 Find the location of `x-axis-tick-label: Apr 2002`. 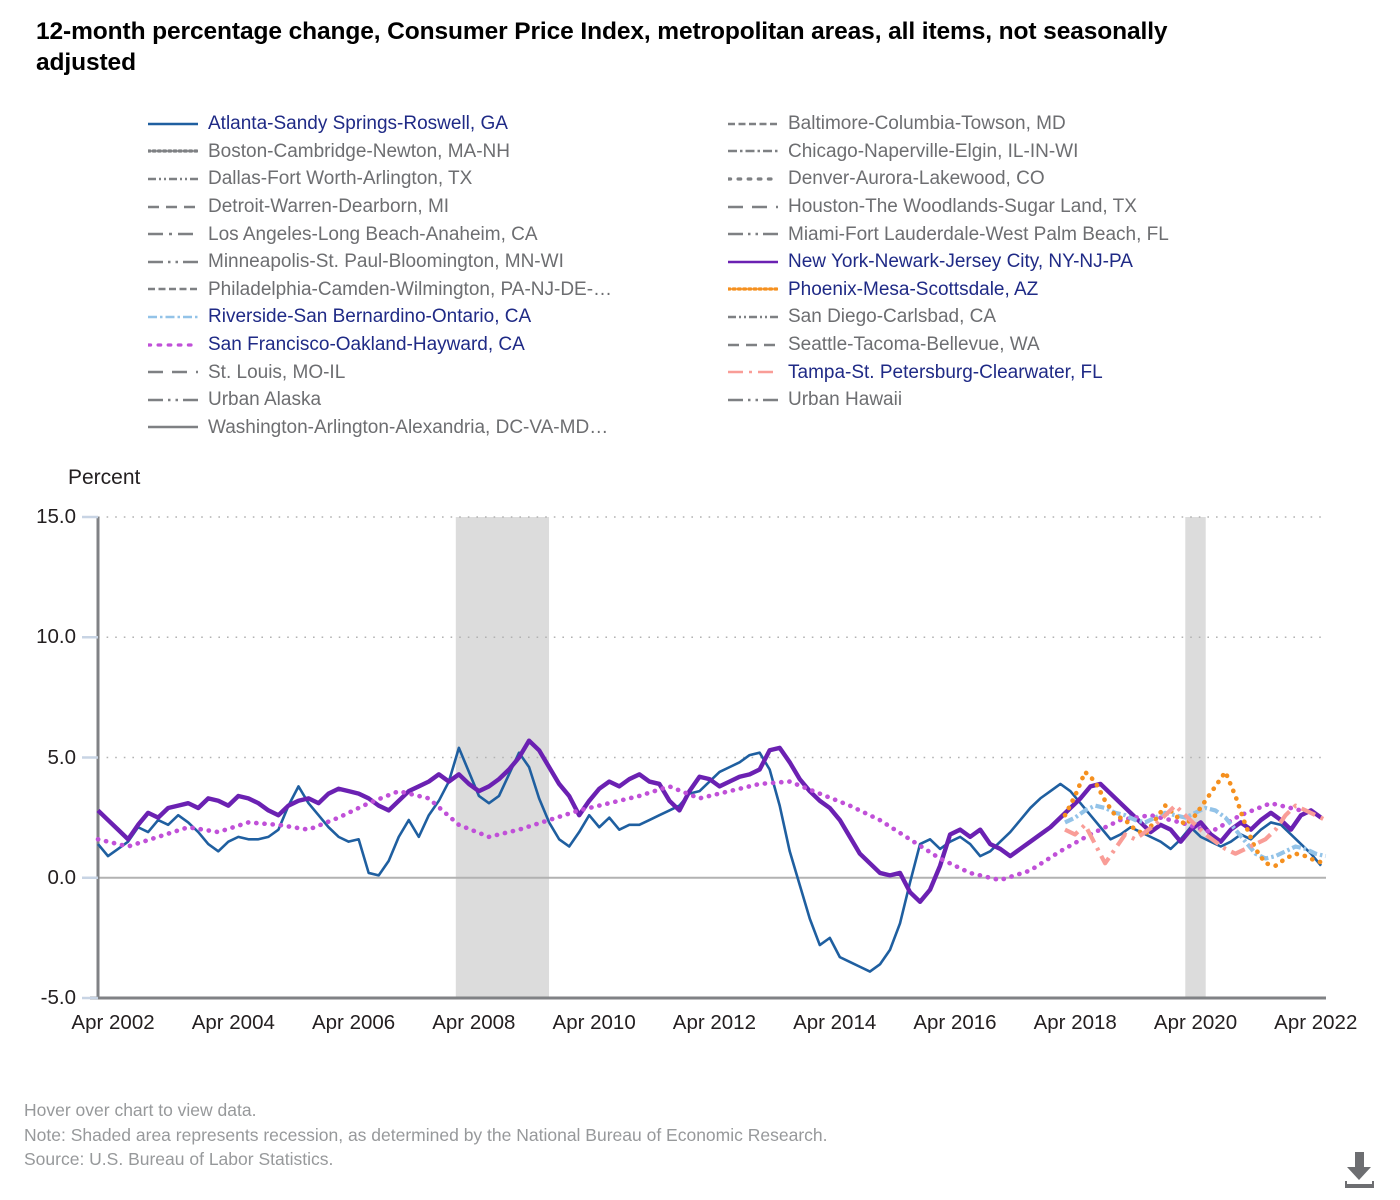

x-axis-tick-label: Apr 2002 is located at coordinates (113, 1022).